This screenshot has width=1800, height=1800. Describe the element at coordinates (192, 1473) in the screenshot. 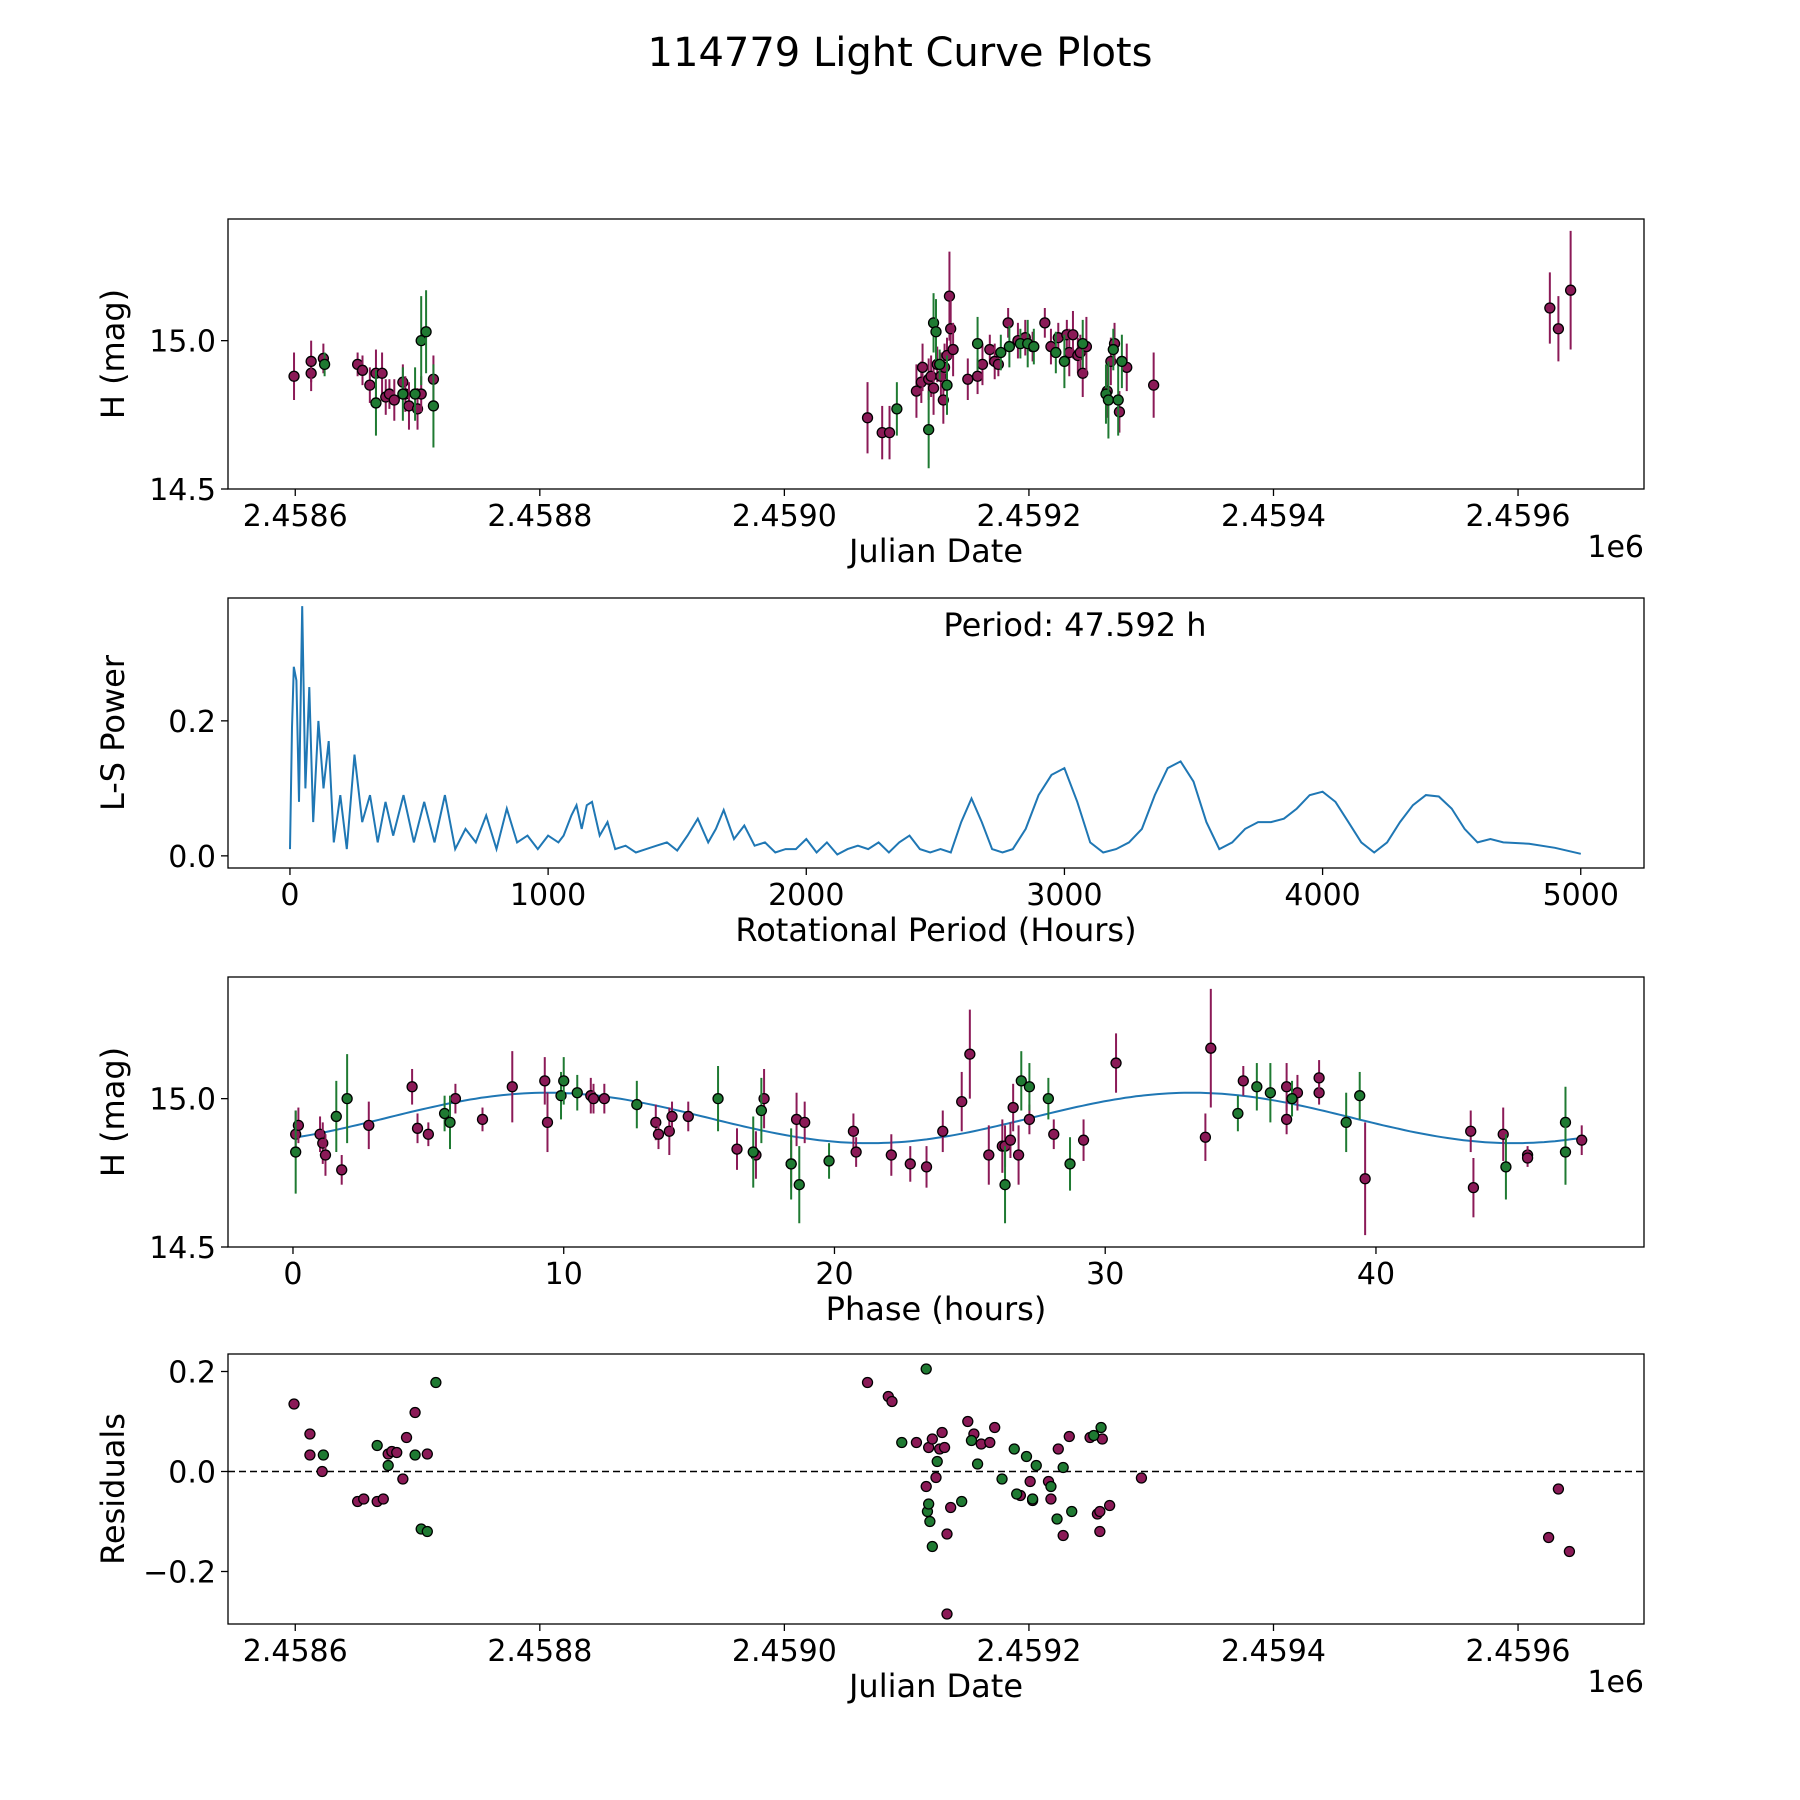

I see `res-y-tick-label: 0.0` at that location.